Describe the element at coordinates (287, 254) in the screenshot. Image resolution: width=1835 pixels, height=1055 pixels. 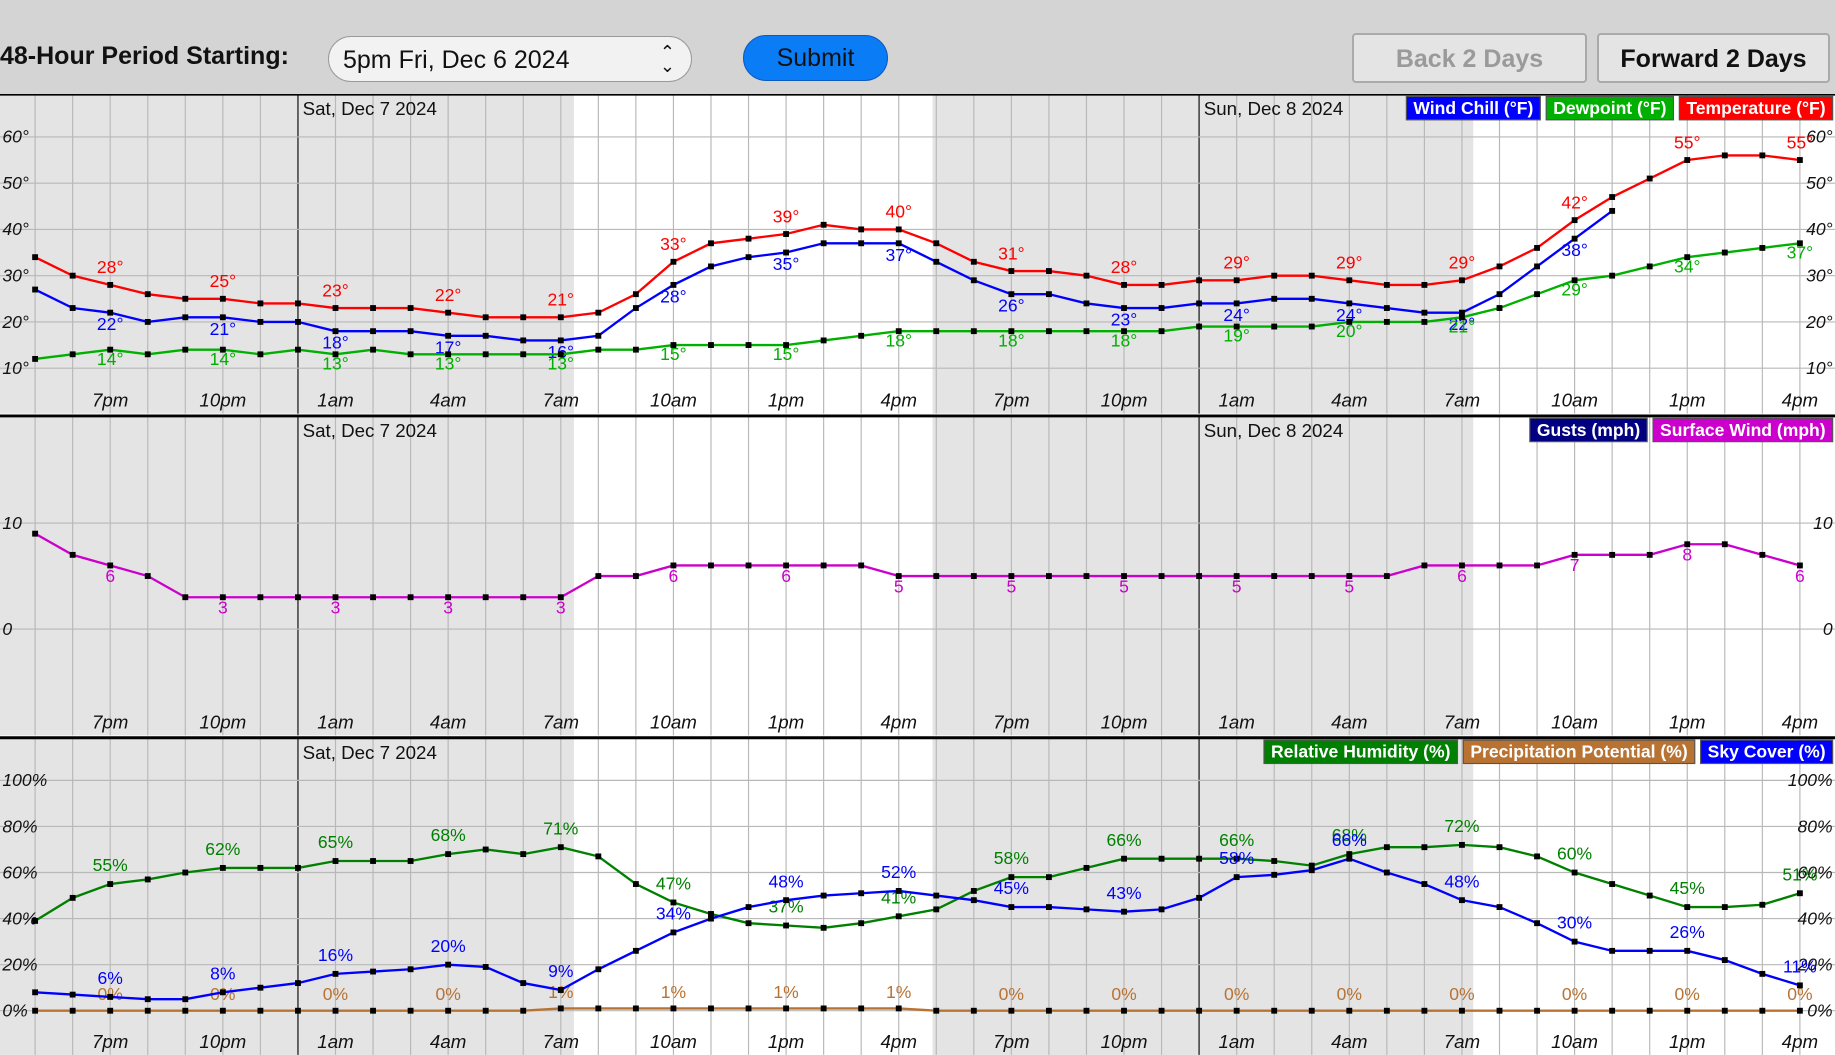
I see `night-shade` at that location.